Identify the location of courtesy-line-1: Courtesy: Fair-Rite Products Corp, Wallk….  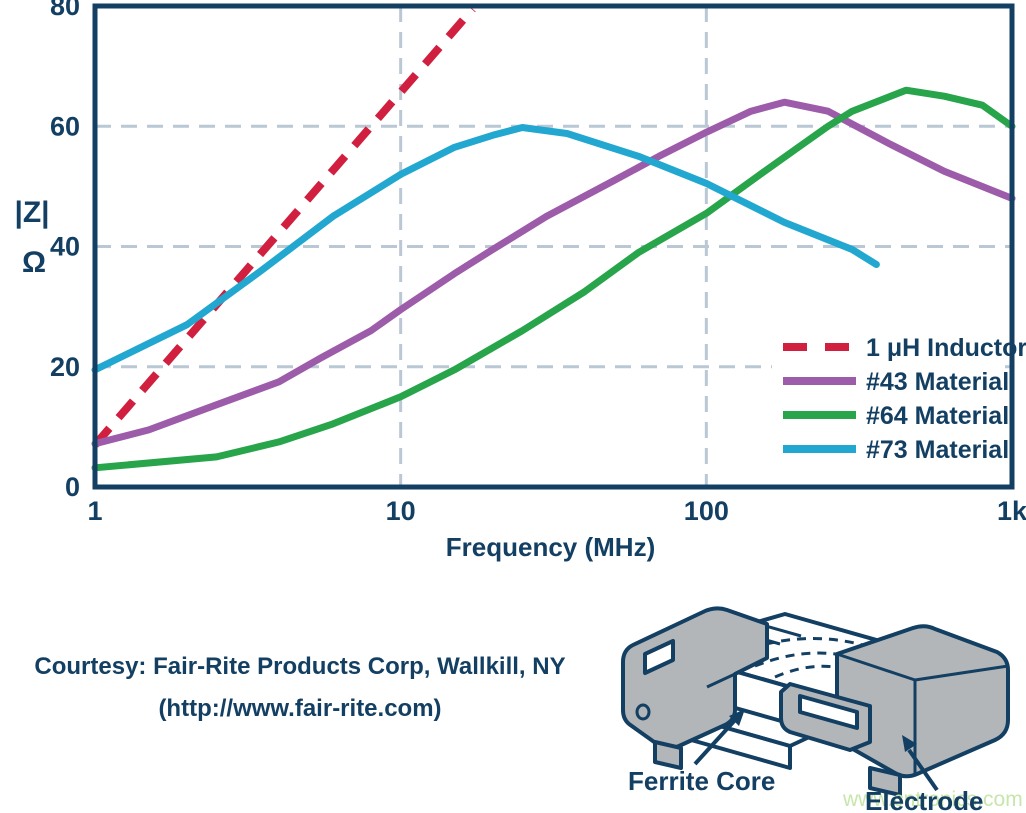
(300, 666).